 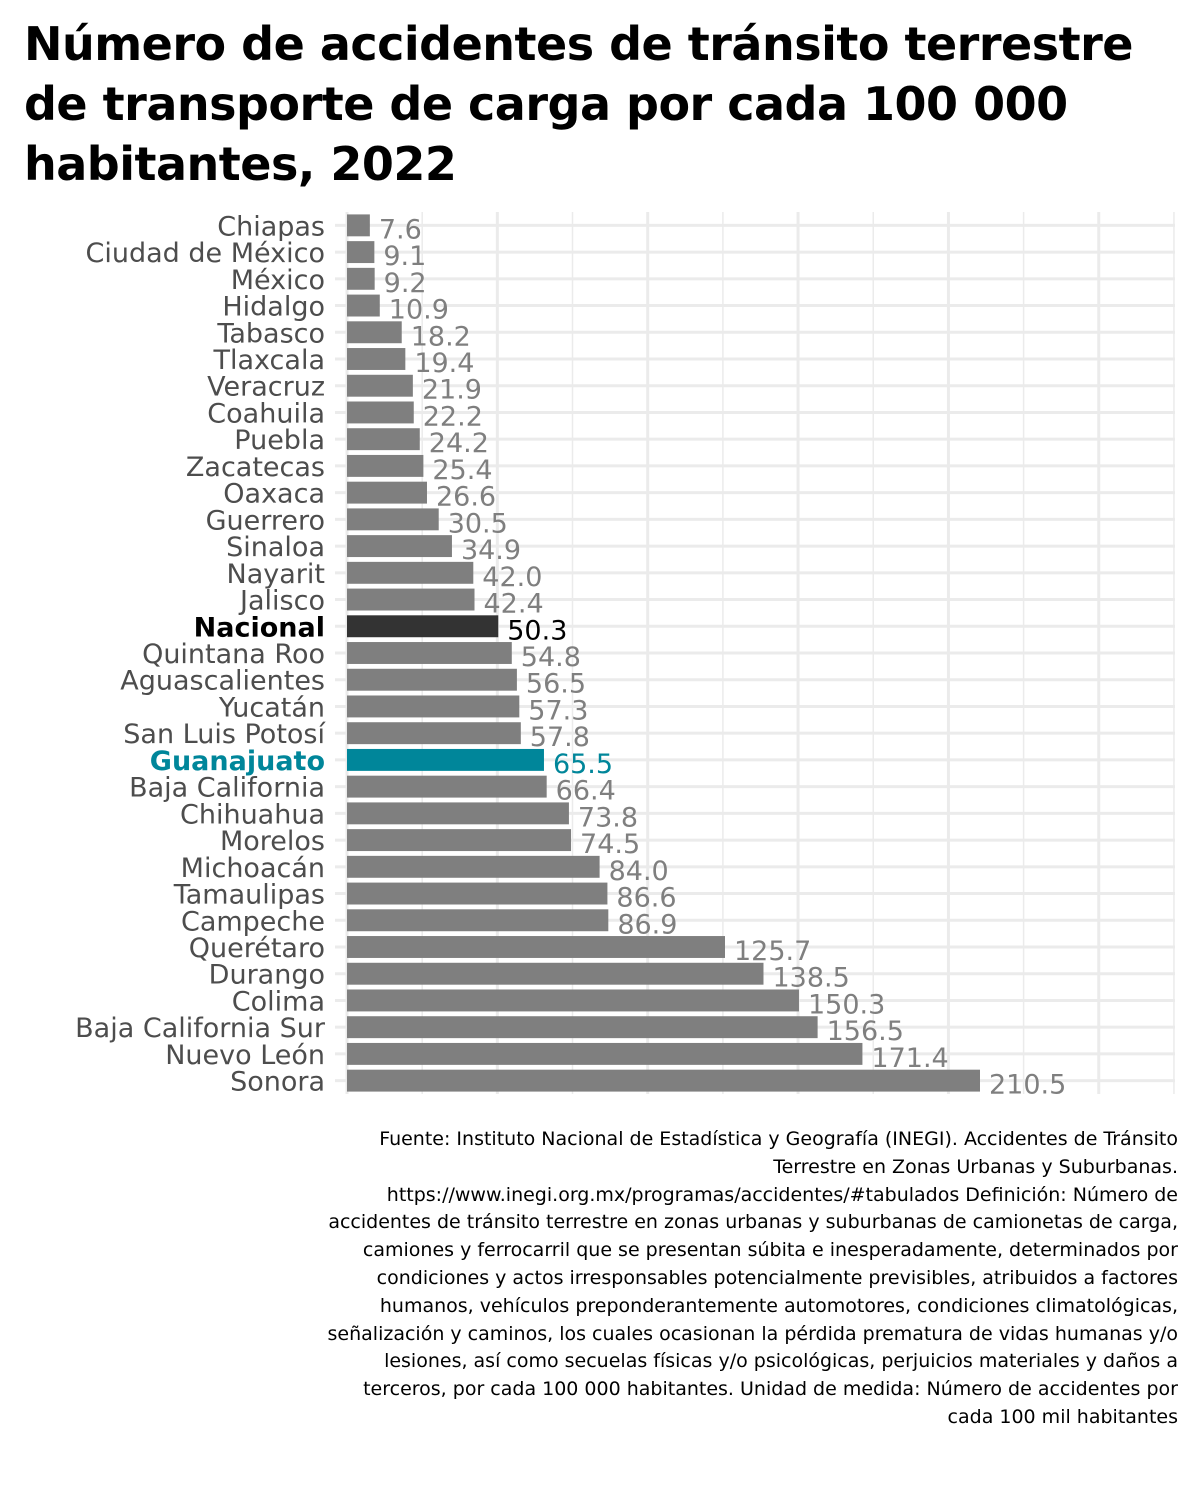 What do you see at coordinates (583, 764) in the screenshot?
I see `value-label: 65.5` at bounding box center [583, 764].